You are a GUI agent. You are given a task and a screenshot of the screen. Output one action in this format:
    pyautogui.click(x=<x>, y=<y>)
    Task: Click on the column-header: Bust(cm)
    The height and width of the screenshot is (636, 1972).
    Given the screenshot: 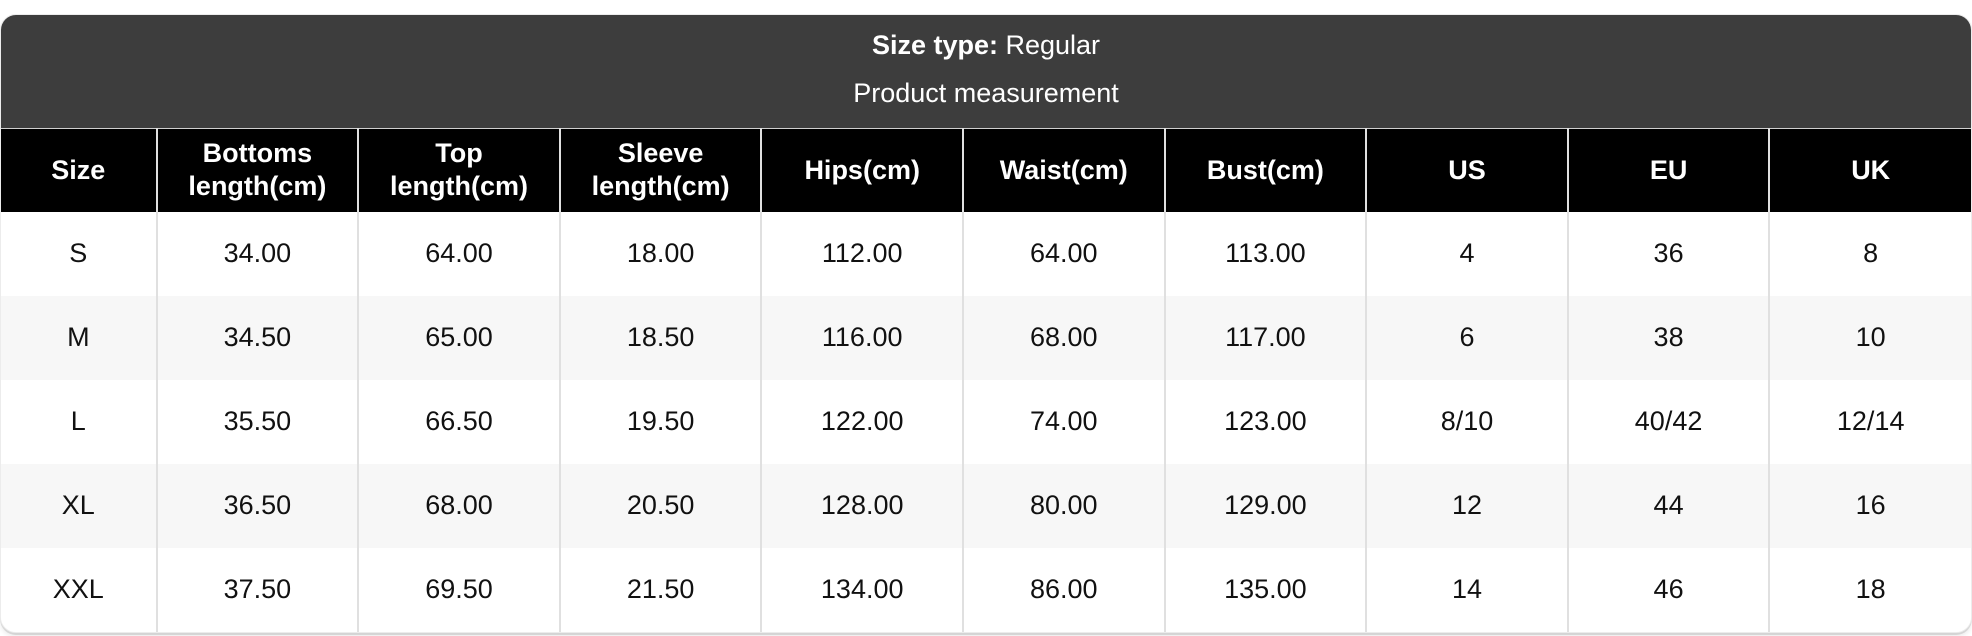 What is the action you would take?
    pyautogui.click(x=1266, y=170)
    